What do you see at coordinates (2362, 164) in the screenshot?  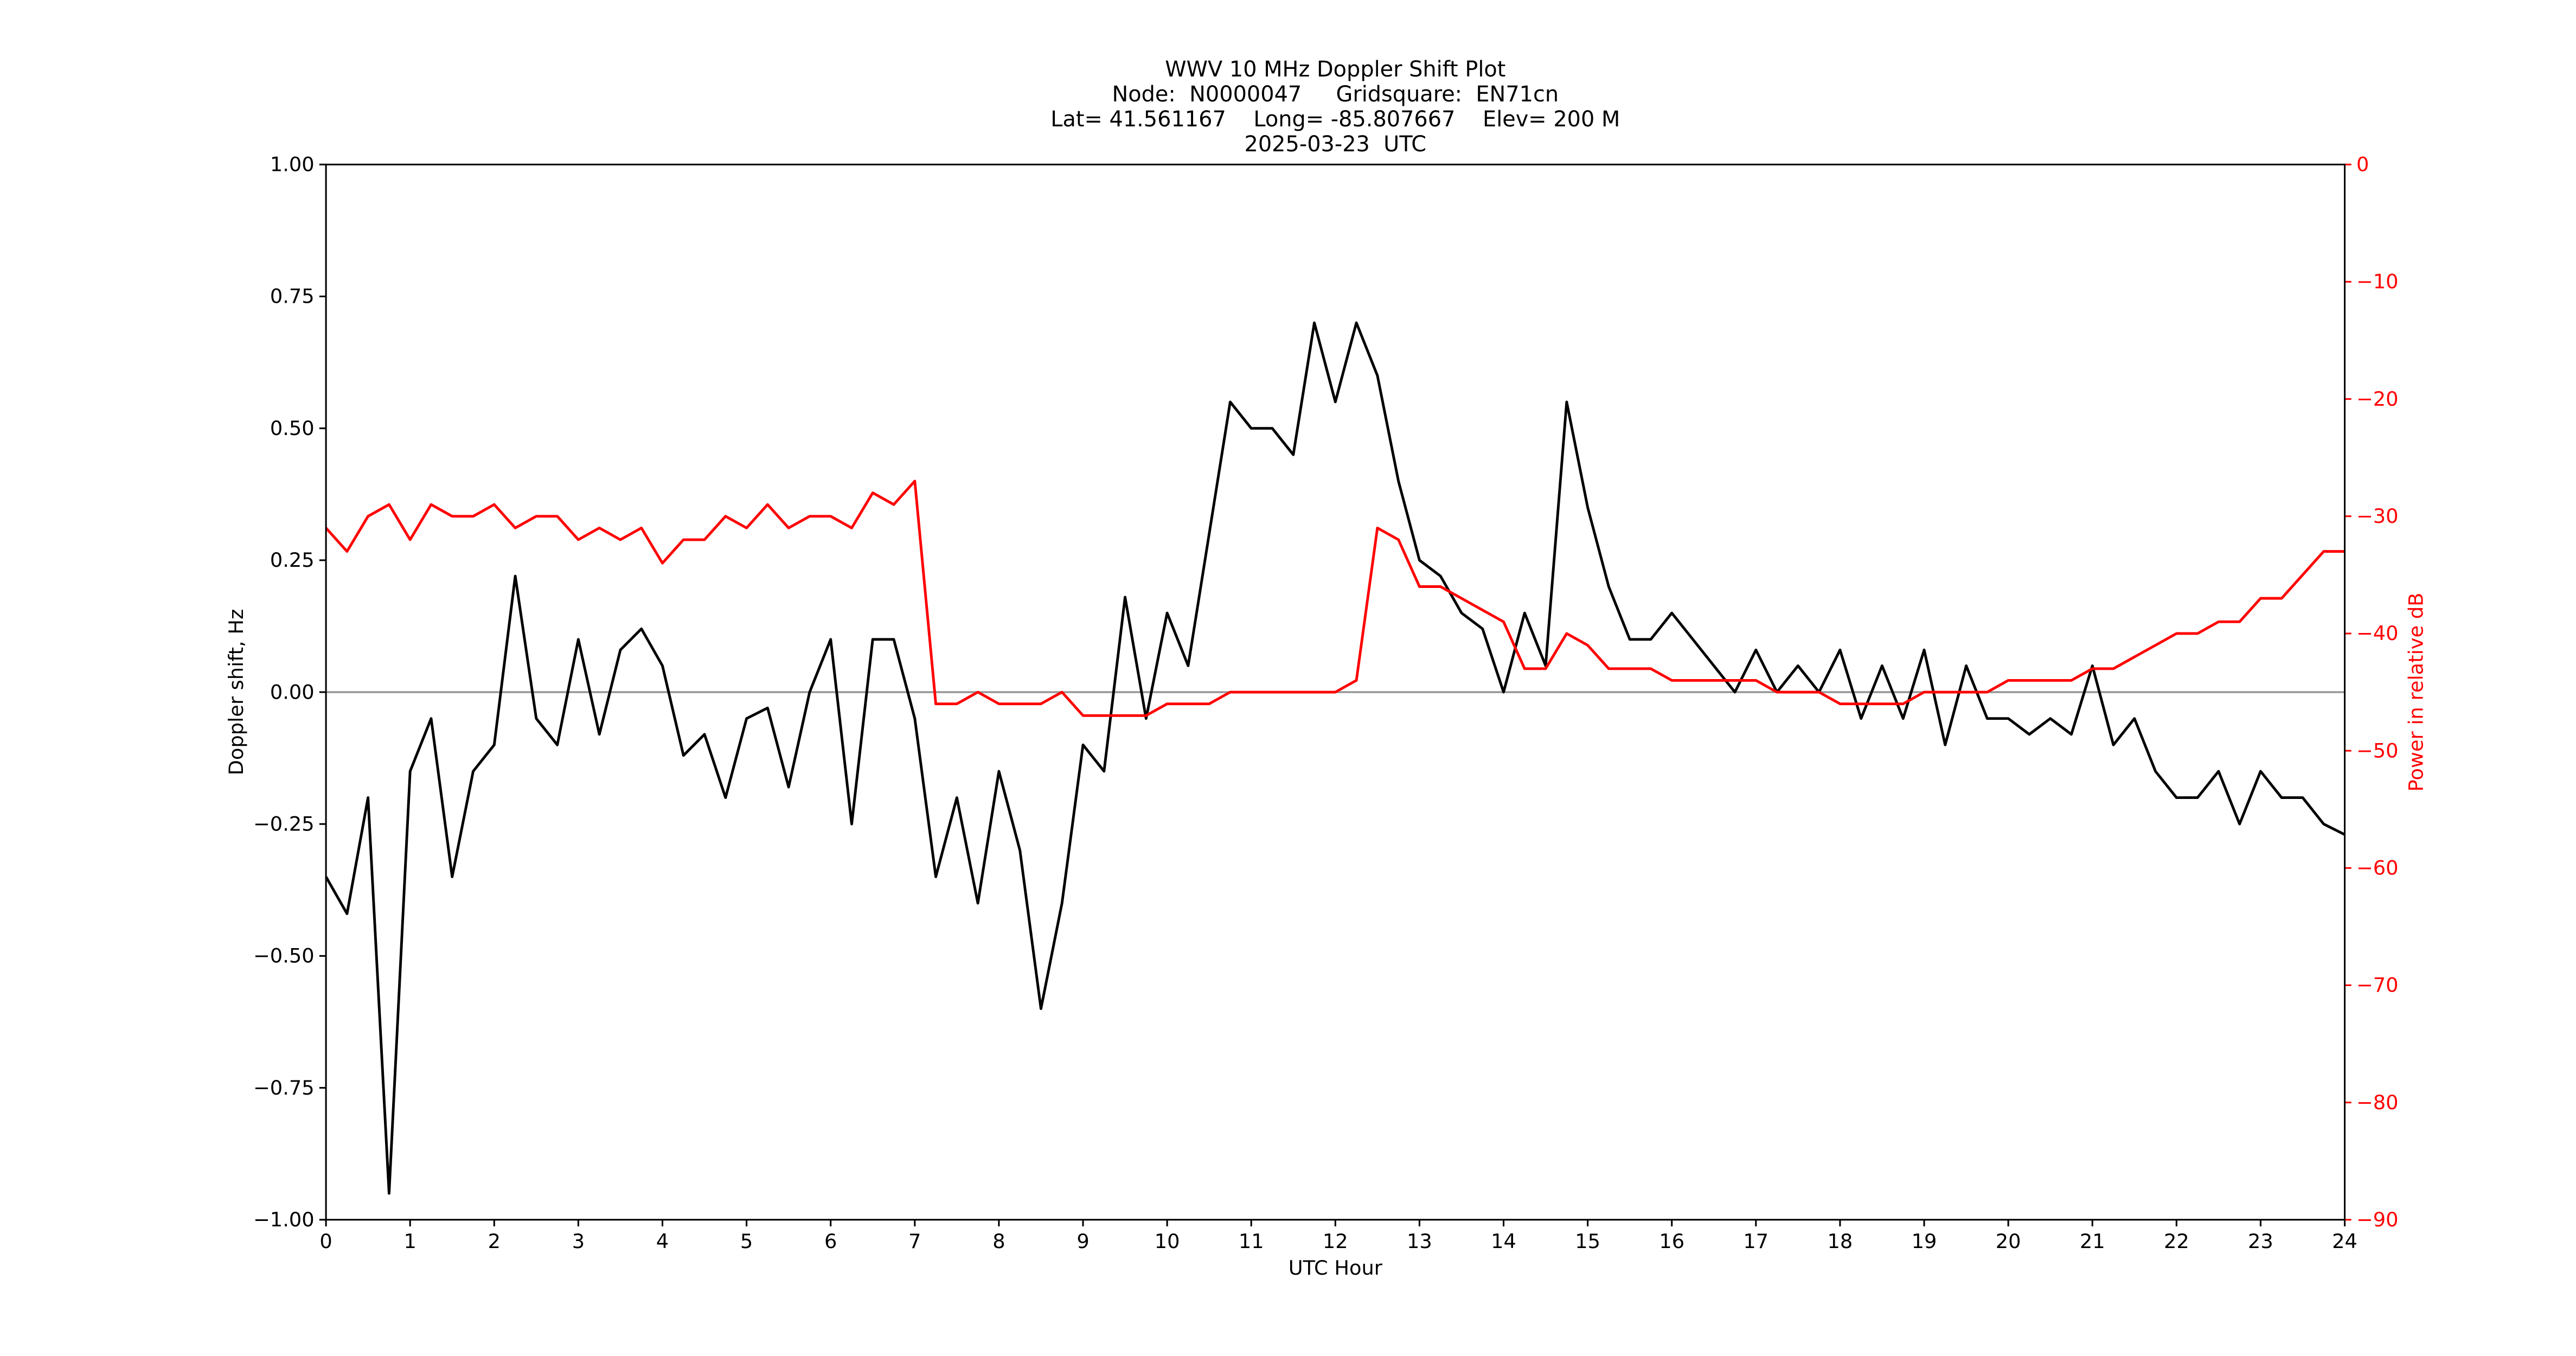 I see `y2-tick-label: 0` at bounding box center [2362, 164].